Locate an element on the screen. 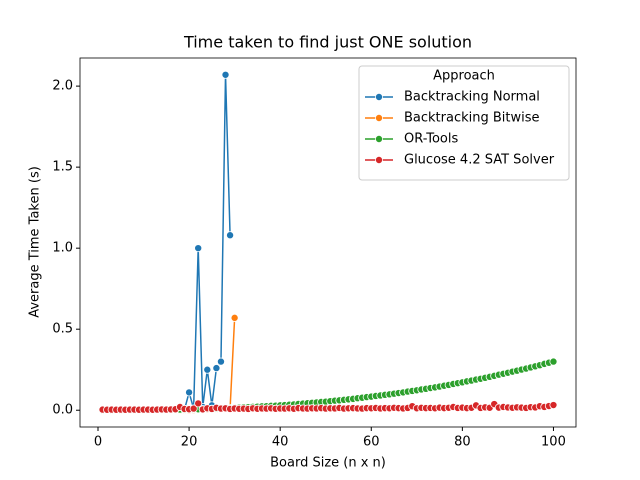 This screenshot has height=480, width=640. y-tick-label: 1.0 is located at coordinates (62, 248).